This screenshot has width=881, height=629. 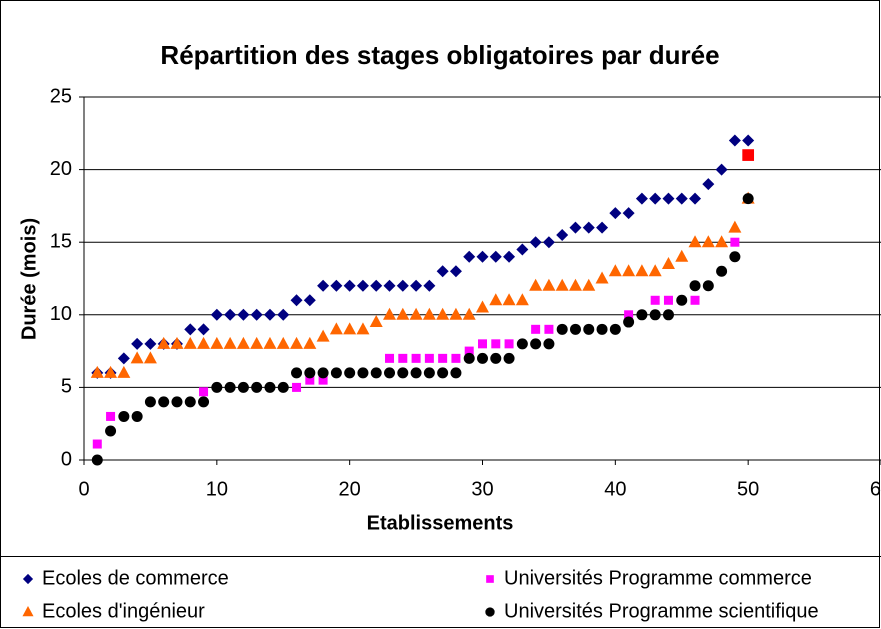 What do you see at coordinates (482, 489) in the screenshot?
I see `x-tick-label: 30` at bounding box center [482, 489].